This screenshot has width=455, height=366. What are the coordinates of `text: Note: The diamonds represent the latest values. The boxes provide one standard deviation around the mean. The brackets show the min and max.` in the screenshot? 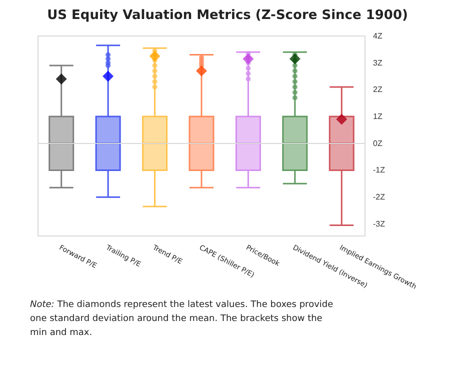 It's located at (182, 319).